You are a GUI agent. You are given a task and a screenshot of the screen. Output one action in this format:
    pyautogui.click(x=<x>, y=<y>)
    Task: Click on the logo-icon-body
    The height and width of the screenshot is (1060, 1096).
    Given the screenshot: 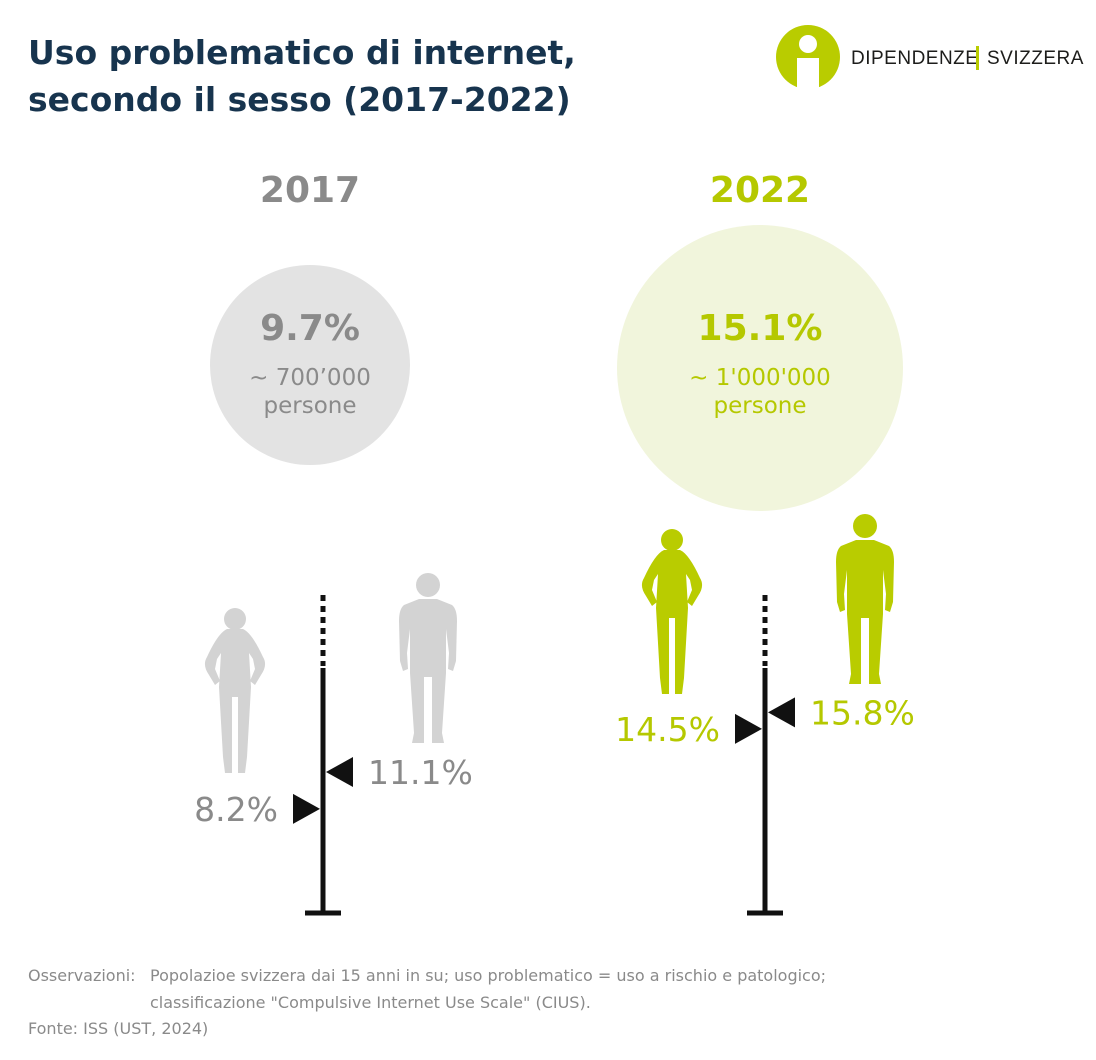 What is the action you would take?
    pyautogui.click(x=808, y=74)
    